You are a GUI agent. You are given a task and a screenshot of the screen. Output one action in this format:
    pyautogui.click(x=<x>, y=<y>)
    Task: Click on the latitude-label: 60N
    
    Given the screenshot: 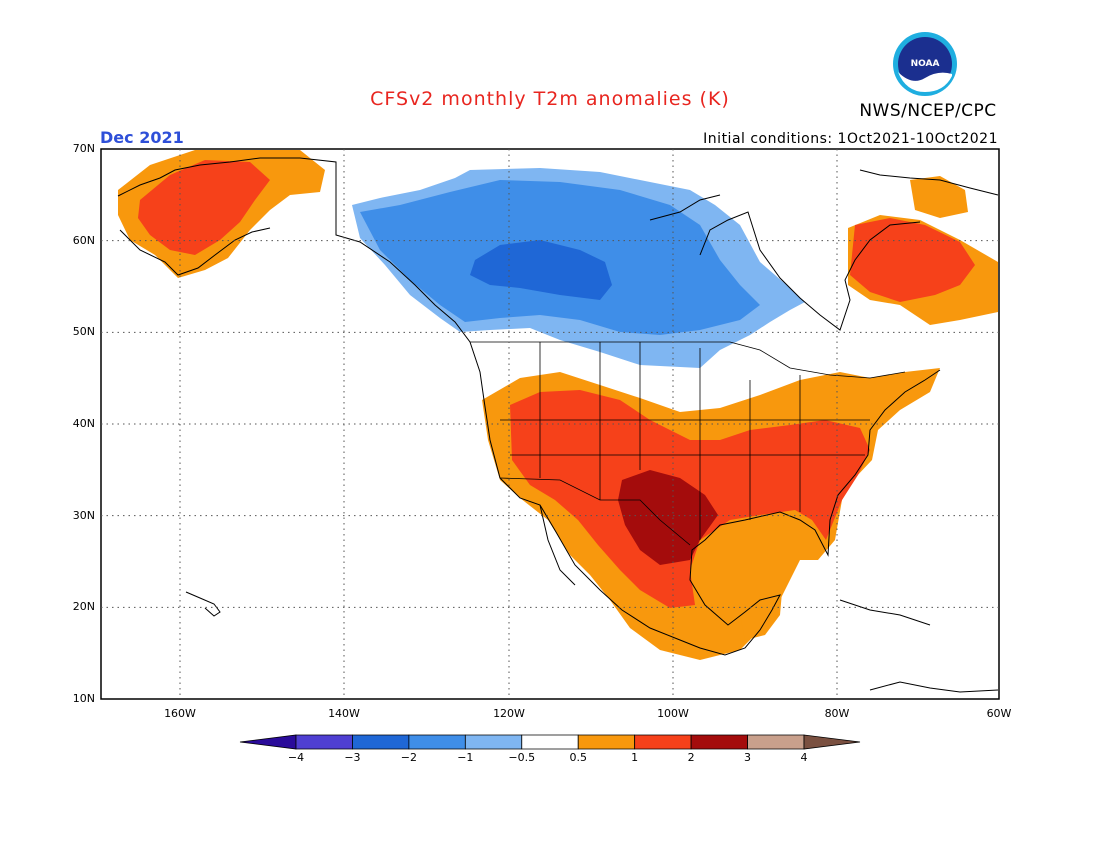 What is the action you would take?
    pyautogui.click(x=83, y=240)
    